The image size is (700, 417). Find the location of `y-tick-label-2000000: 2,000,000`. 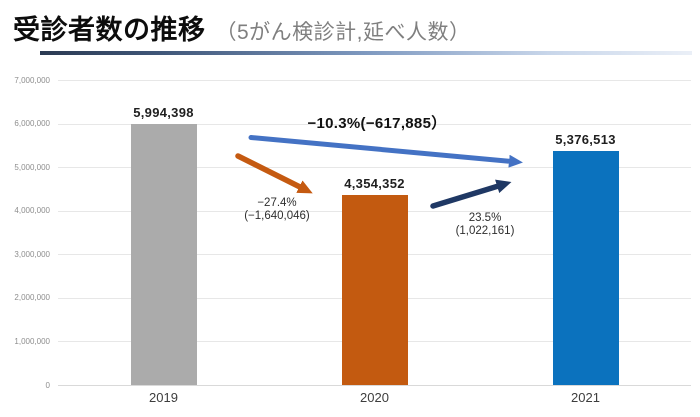

y-tick-label-2000000: 2,000,000 is located at coordinates (32, 298).